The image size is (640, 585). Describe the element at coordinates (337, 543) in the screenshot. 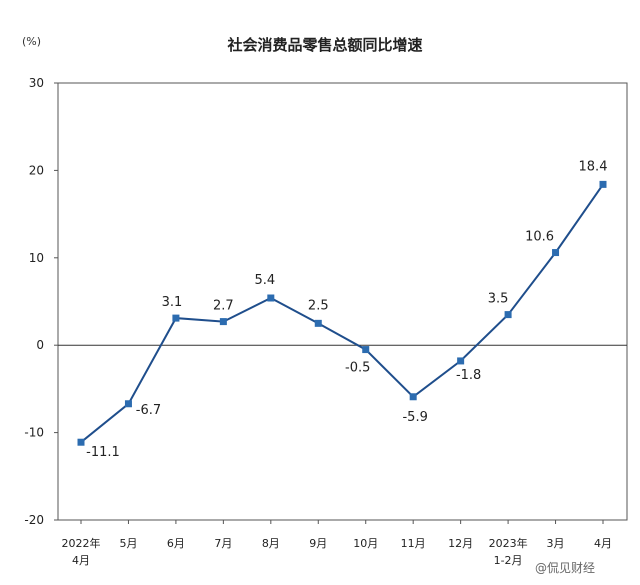

I see `x-axis: 2022年 4月 5月 6月 7月 8月 9月 10月 11月 12月 2023年 1-2月 3月 4月` at that location.